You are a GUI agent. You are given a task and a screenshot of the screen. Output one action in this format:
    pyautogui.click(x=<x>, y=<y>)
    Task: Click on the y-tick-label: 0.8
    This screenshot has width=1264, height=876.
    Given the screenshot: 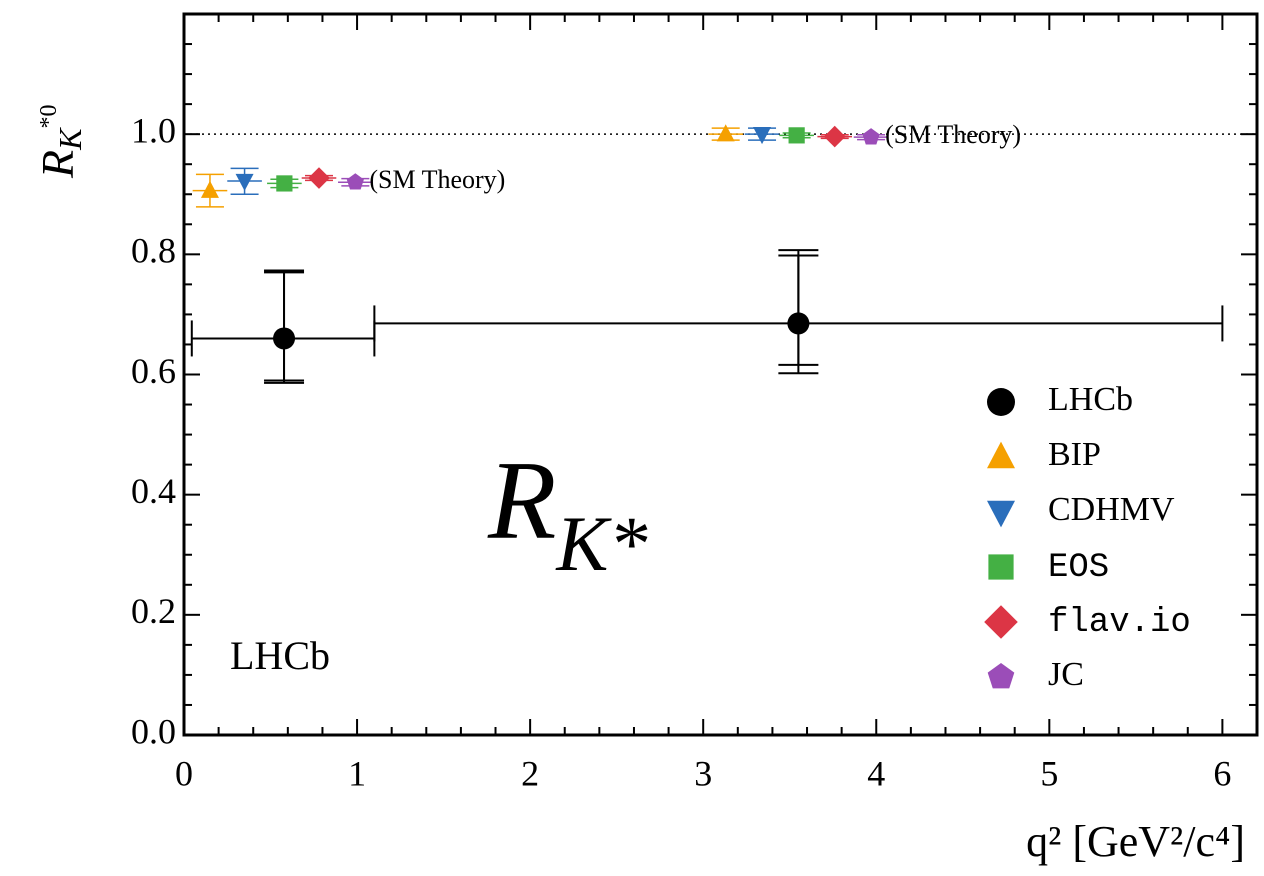 What is the action you would take?
    pyautogui.click(x=153, y=251)
    